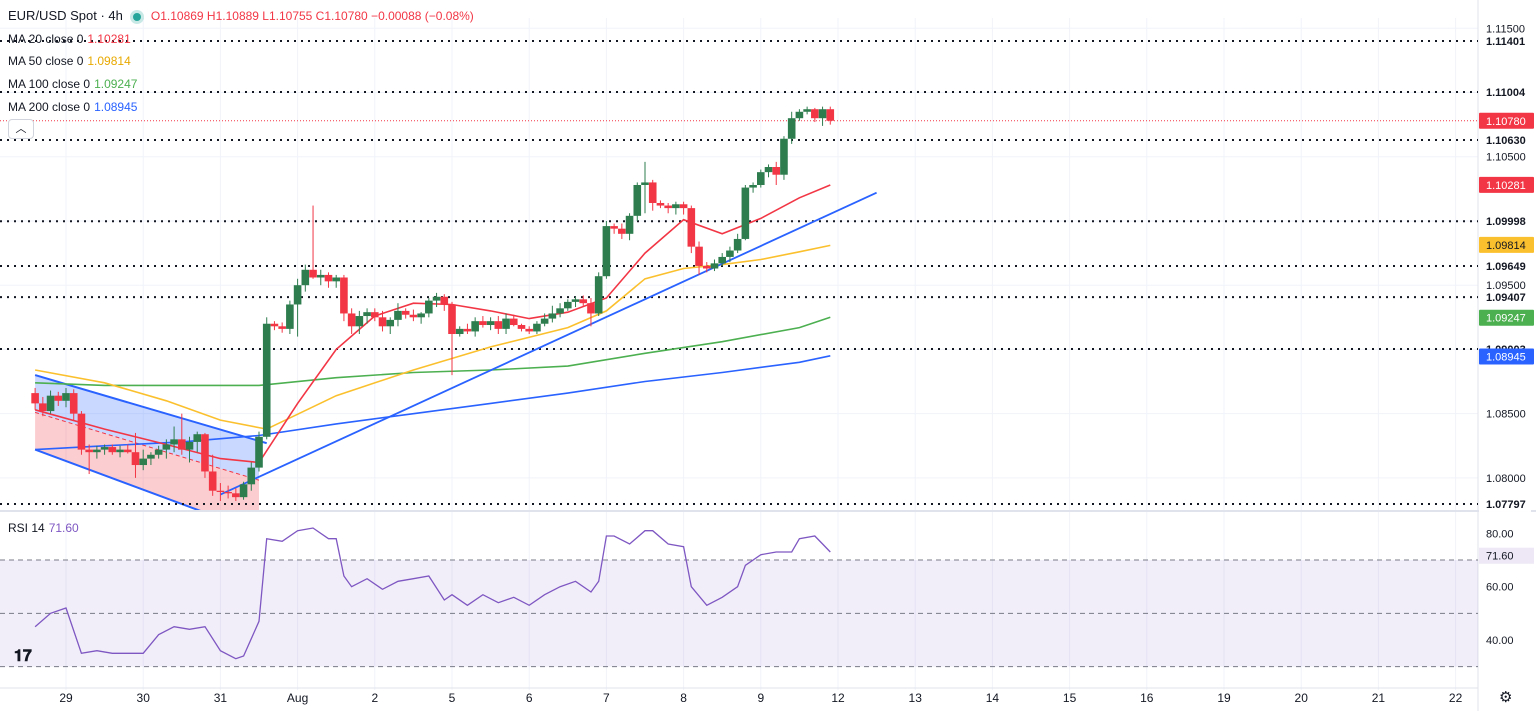 The width and height of the screenshot is (1536, 711). Describe the element at coordinates (1500, 534) in the screenshot. I see `rsi-tick-label: 80.00` at that location.